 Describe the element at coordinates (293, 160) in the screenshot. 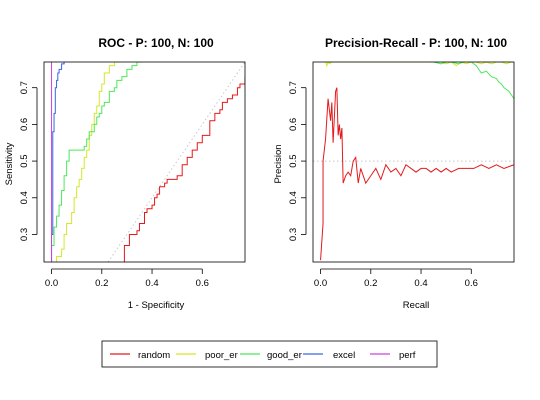

I see `pr-y-tick-label: 0.5` at that location.